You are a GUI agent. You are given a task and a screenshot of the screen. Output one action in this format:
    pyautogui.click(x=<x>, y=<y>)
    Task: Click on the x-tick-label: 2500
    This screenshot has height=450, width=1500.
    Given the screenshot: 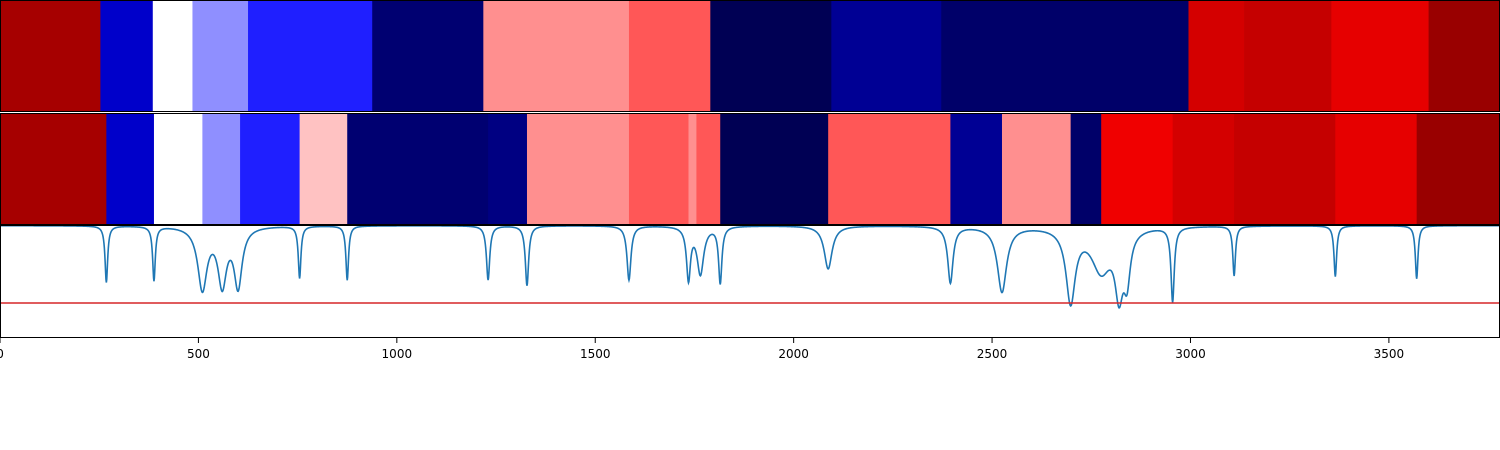 What is the action you would take?
    pyautogui.click(x=992, y=354)
    